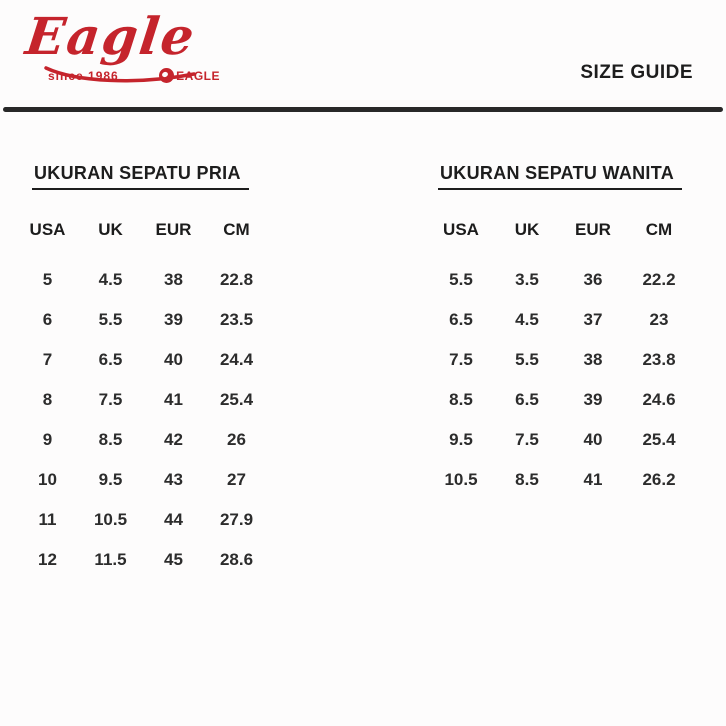 The image size is (726, 726). I want to click on page-title: SIZE GUIDE, so click(636, 72).